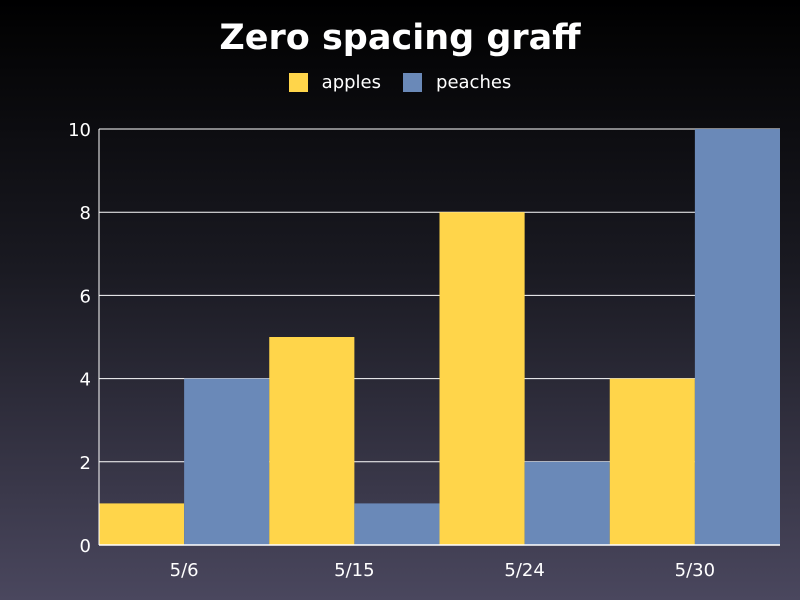 Image resolution: width=800 pixels, height=600 pixels. Describe the element at coordinates (413, 82) in the screenshot. I see `legend-swatch-peaches` at that location.